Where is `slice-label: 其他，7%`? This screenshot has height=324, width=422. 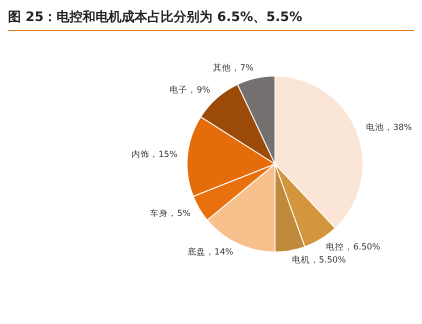
slice-label: 其他，7% is located at coordinates (233, 68).